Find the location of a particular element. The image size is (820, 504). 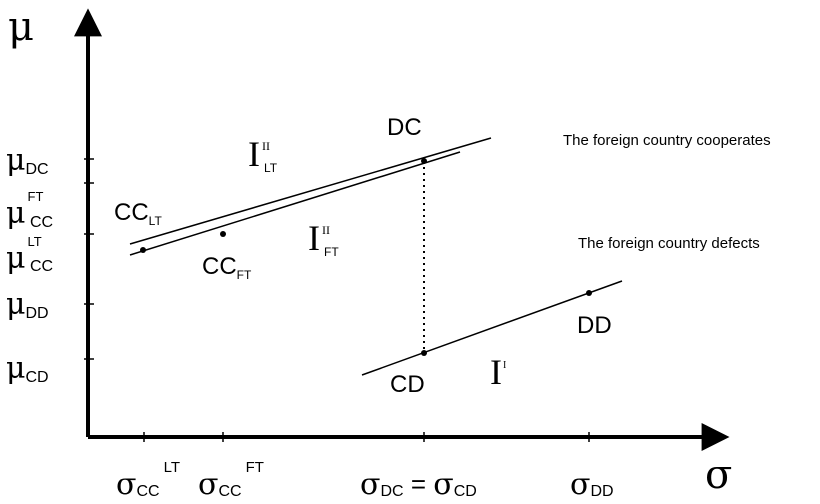

label-dd: DD is located at coordinates (594, 325).